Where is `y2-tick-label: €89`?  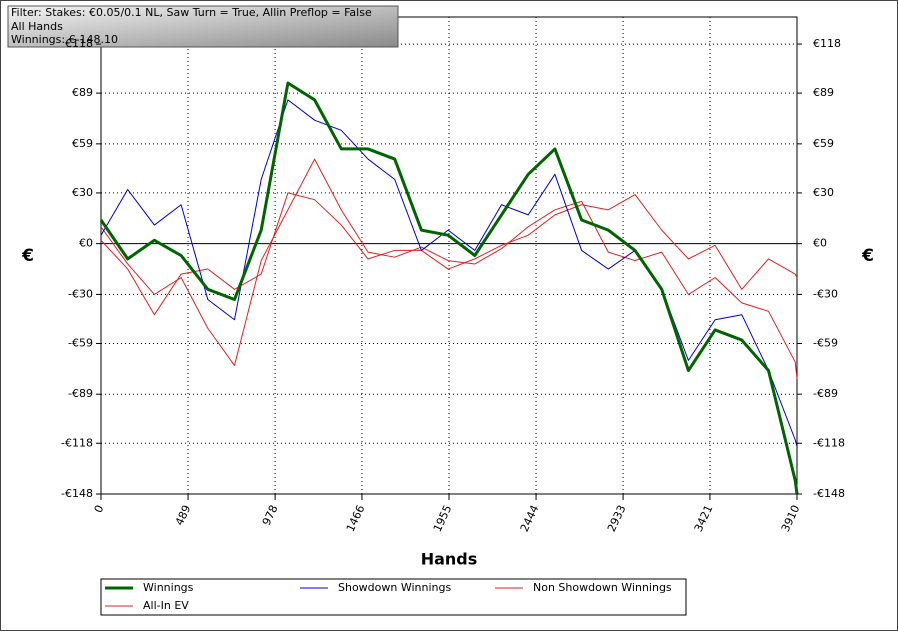 y2-tick-label: €89 is located at coordinates (823, 92).